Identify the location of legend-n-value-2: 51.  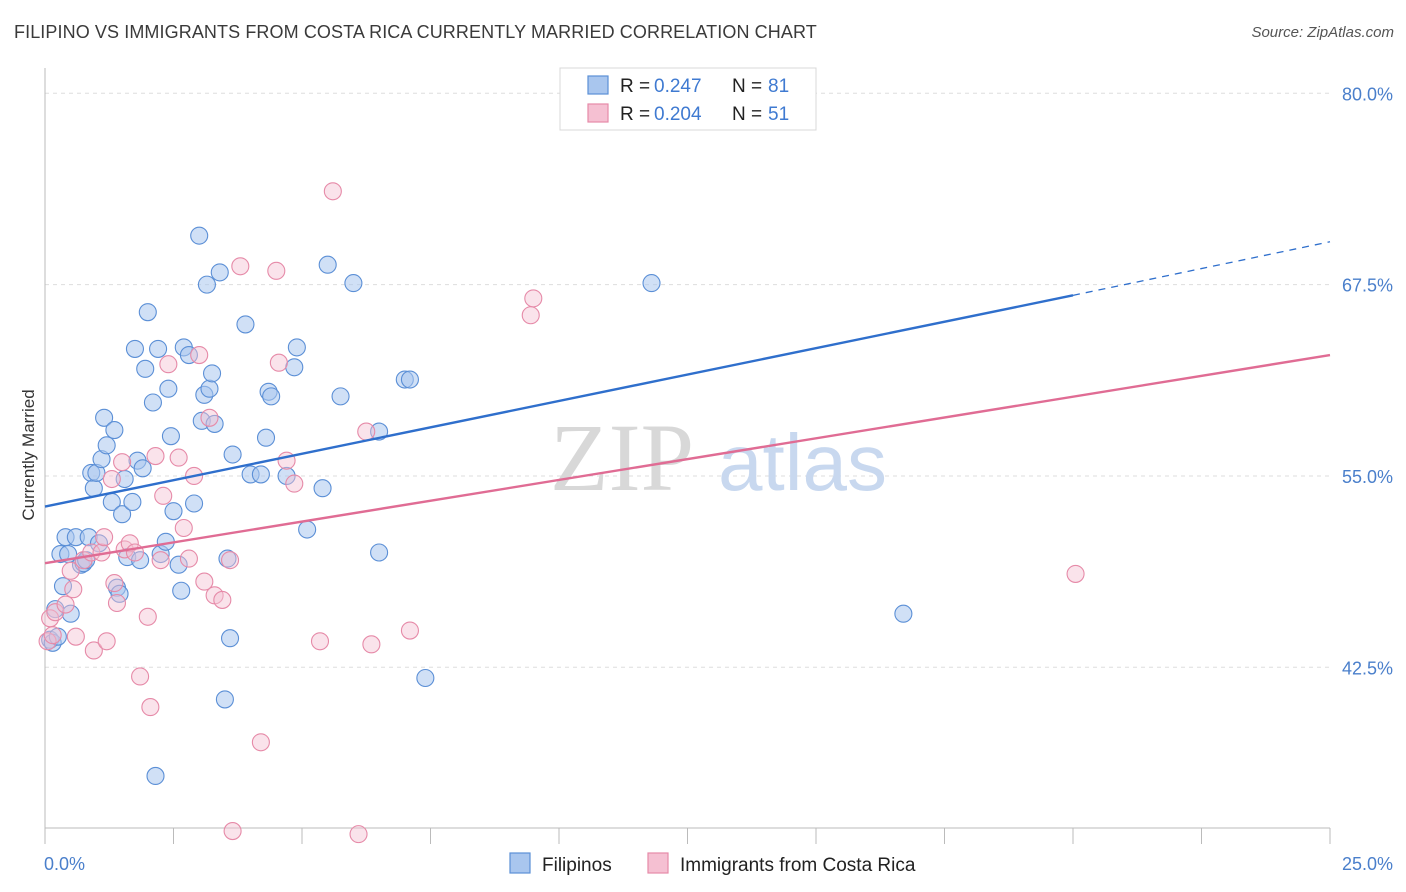
(778, 114).